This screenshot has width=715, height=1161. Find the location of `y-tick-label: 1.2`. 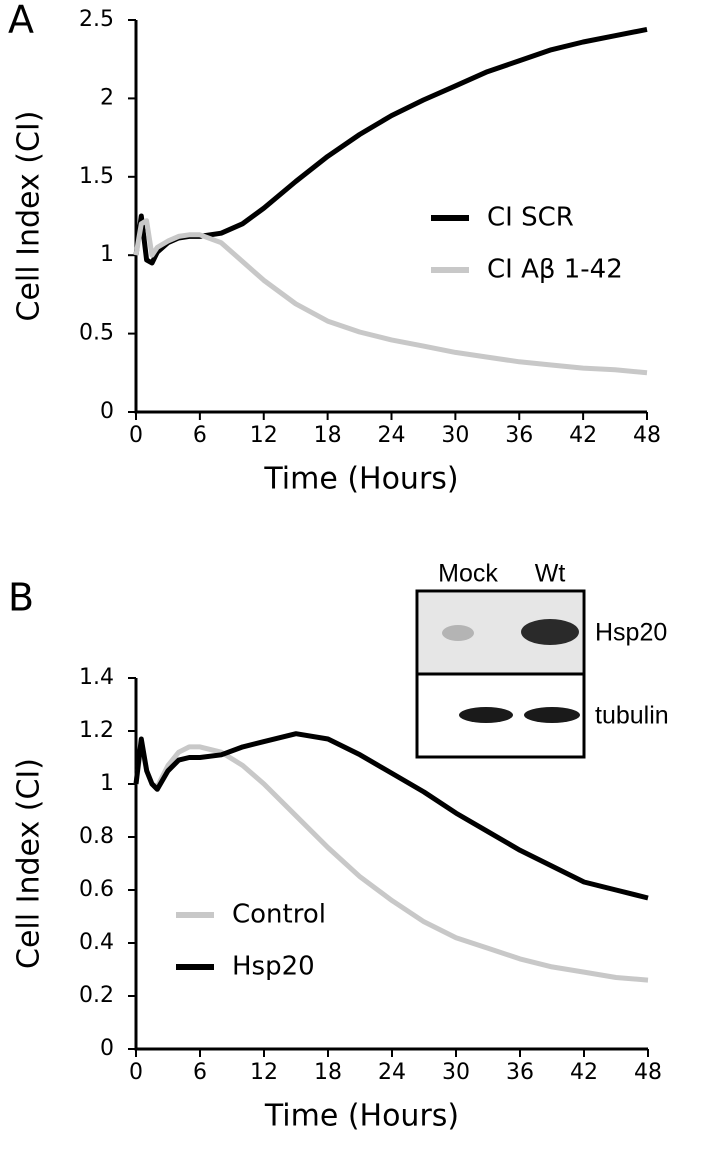

y-tick-label: 1.2 is located at coordinates (96, 730).